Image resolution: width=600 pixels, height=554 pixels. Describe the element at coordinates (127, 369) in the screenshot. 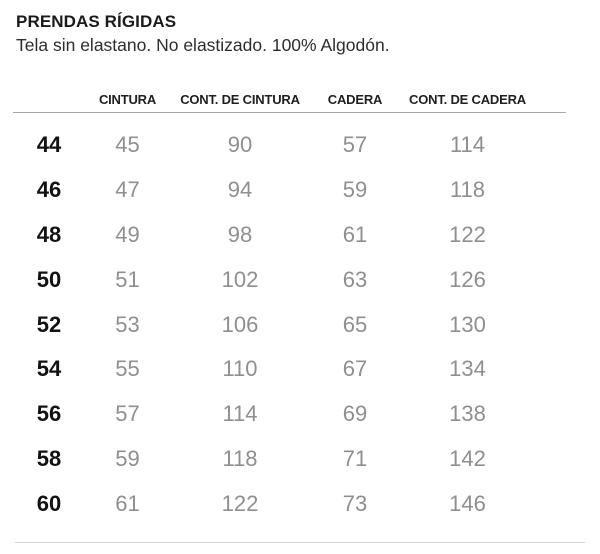

I see `value-cell: 55` at that location.